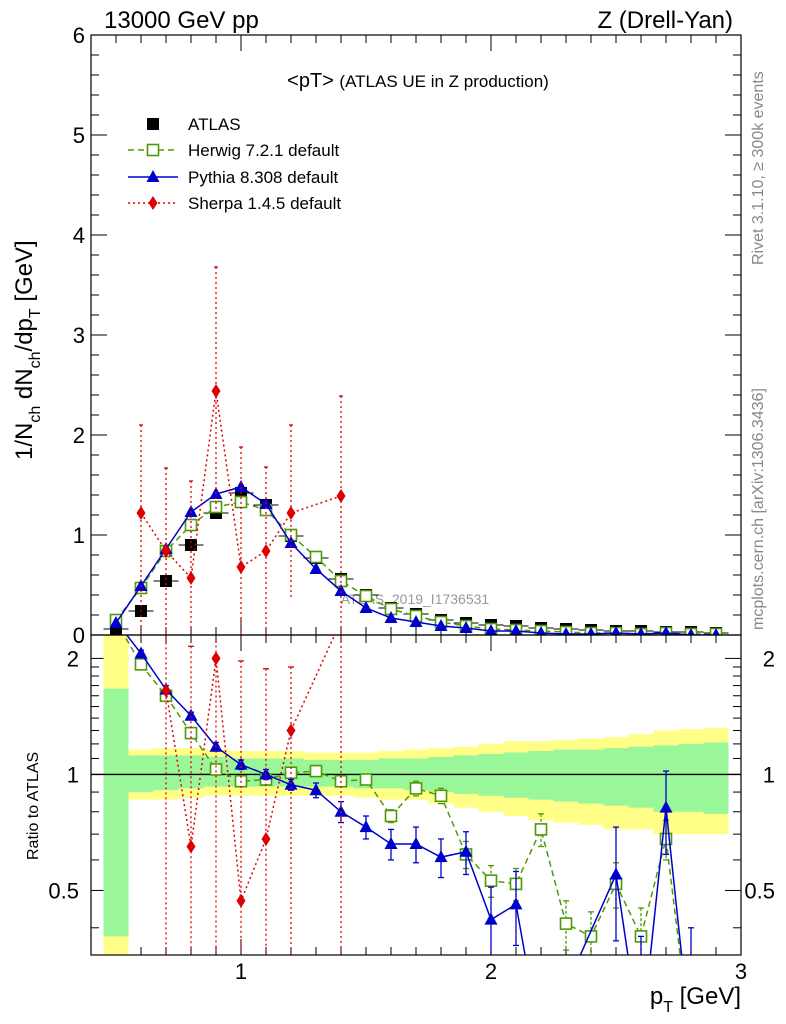 This screenshot has width=786, height=1024. What do you see at coordinates (214, 124) in the screenshot?
I see `legend-label: ATLAS` at bounding box center [214, 124].